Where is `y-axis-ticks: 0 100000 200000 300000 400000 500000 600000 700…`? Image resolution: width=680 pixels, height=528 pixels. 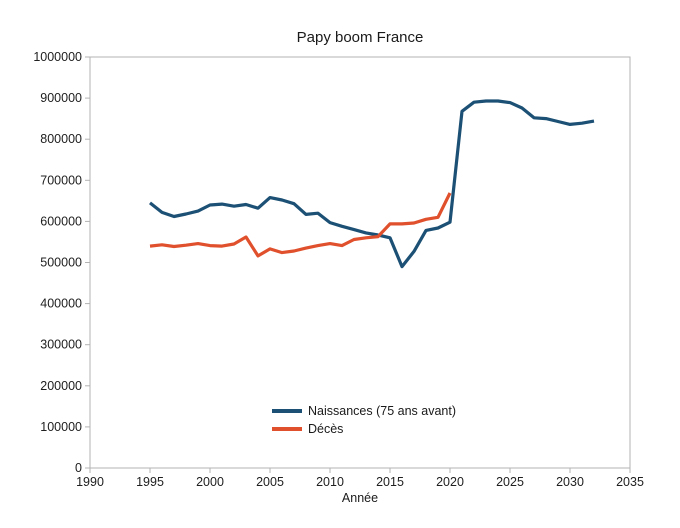 y-axis-ticks: 0 100000 200000 300000 400000 500000 600000 700… is located at coordinates (61, 262).